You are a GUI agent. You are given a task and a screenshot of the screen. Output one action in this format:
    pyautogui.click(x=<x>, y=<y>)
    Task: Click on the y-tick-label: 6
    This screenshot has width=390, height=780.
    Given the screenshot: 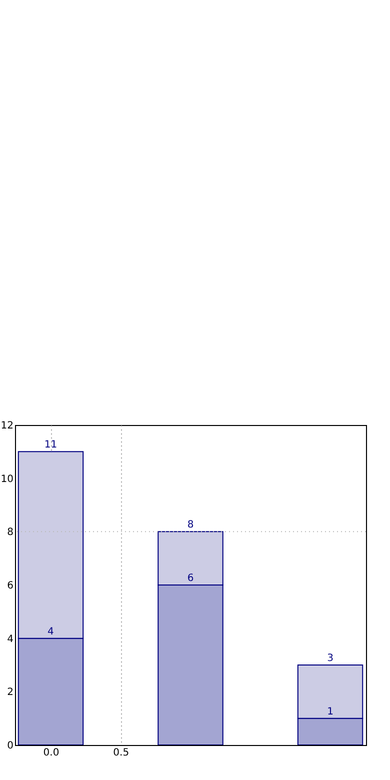 What is the action you would take?
    pyautogui.click(x=10, y=586)
    